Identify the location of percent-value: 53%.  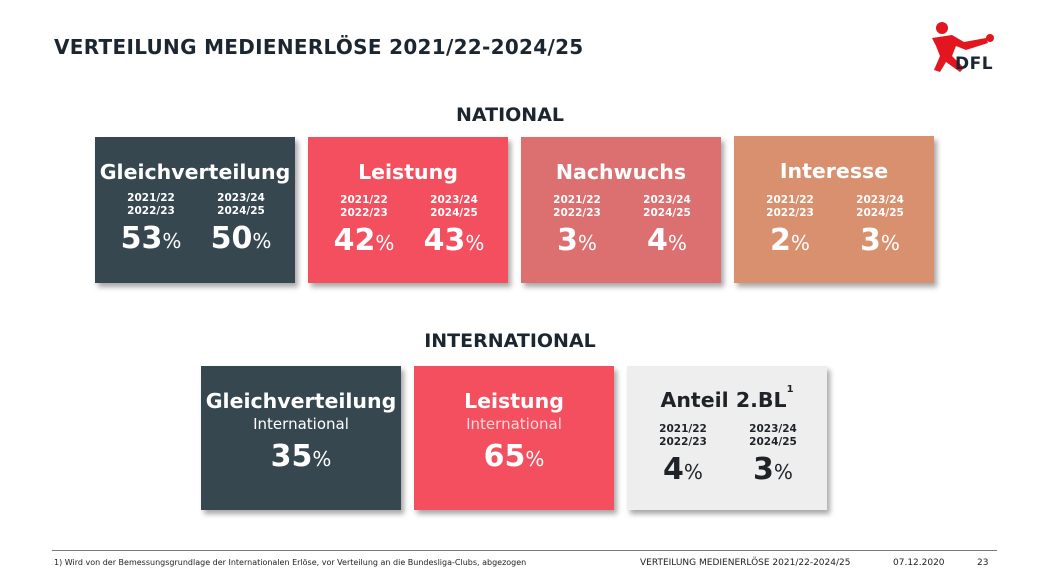
(151, 238).